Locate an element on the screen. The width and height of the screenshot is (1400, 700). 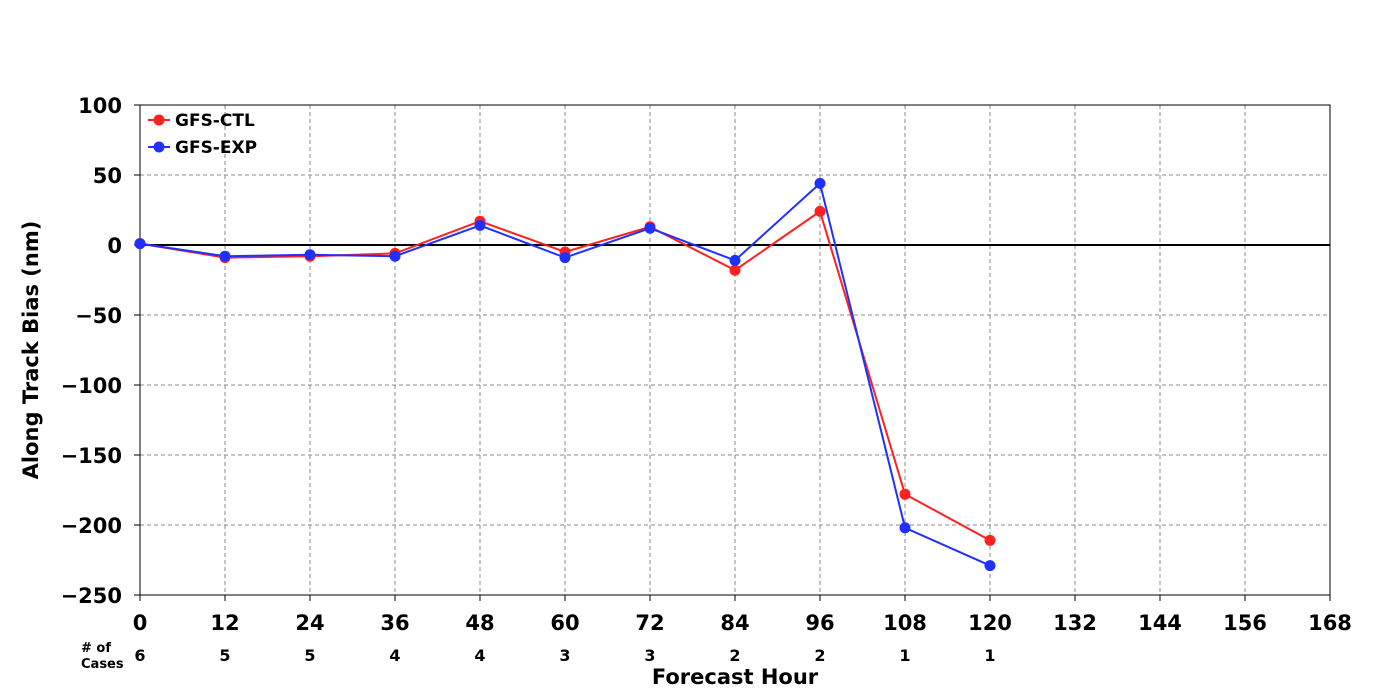
x-tick-label: 132 is located at coordinates (1075, 623).